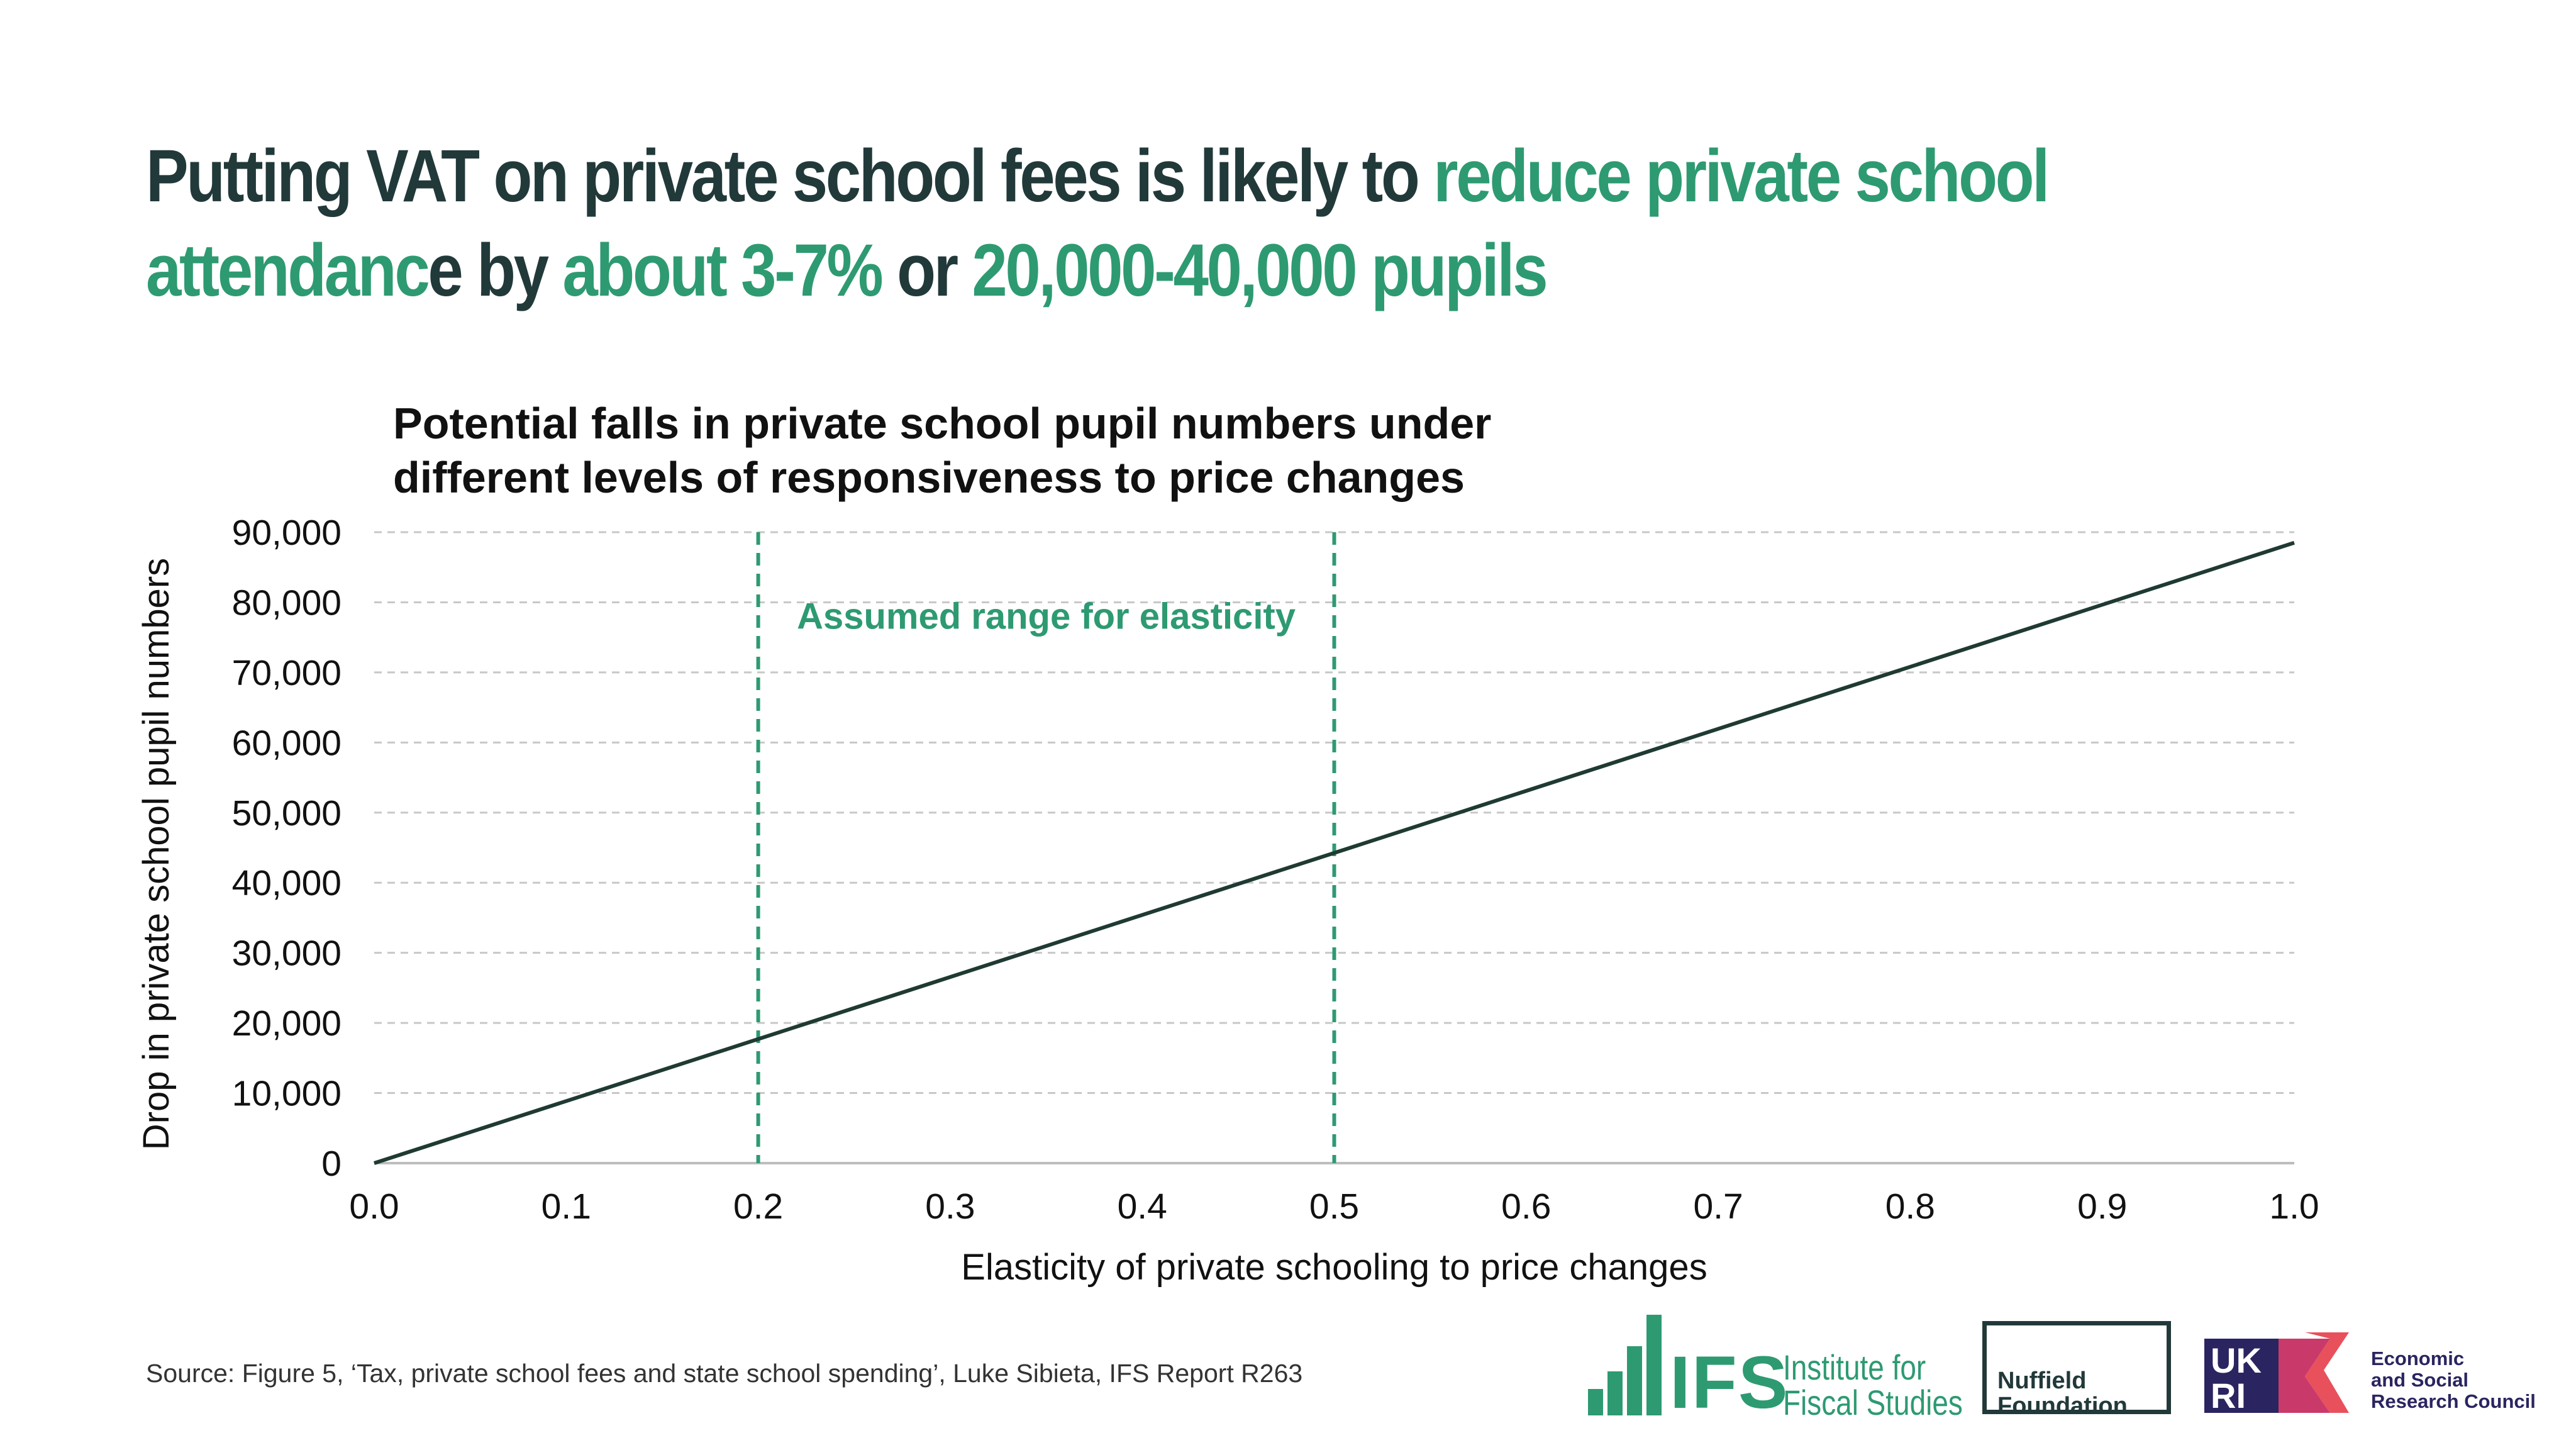 Image resolution: width=2576 pixels, height=1450 pixels. I want to click on y-tick-label: 70,000, so click(286, 673).